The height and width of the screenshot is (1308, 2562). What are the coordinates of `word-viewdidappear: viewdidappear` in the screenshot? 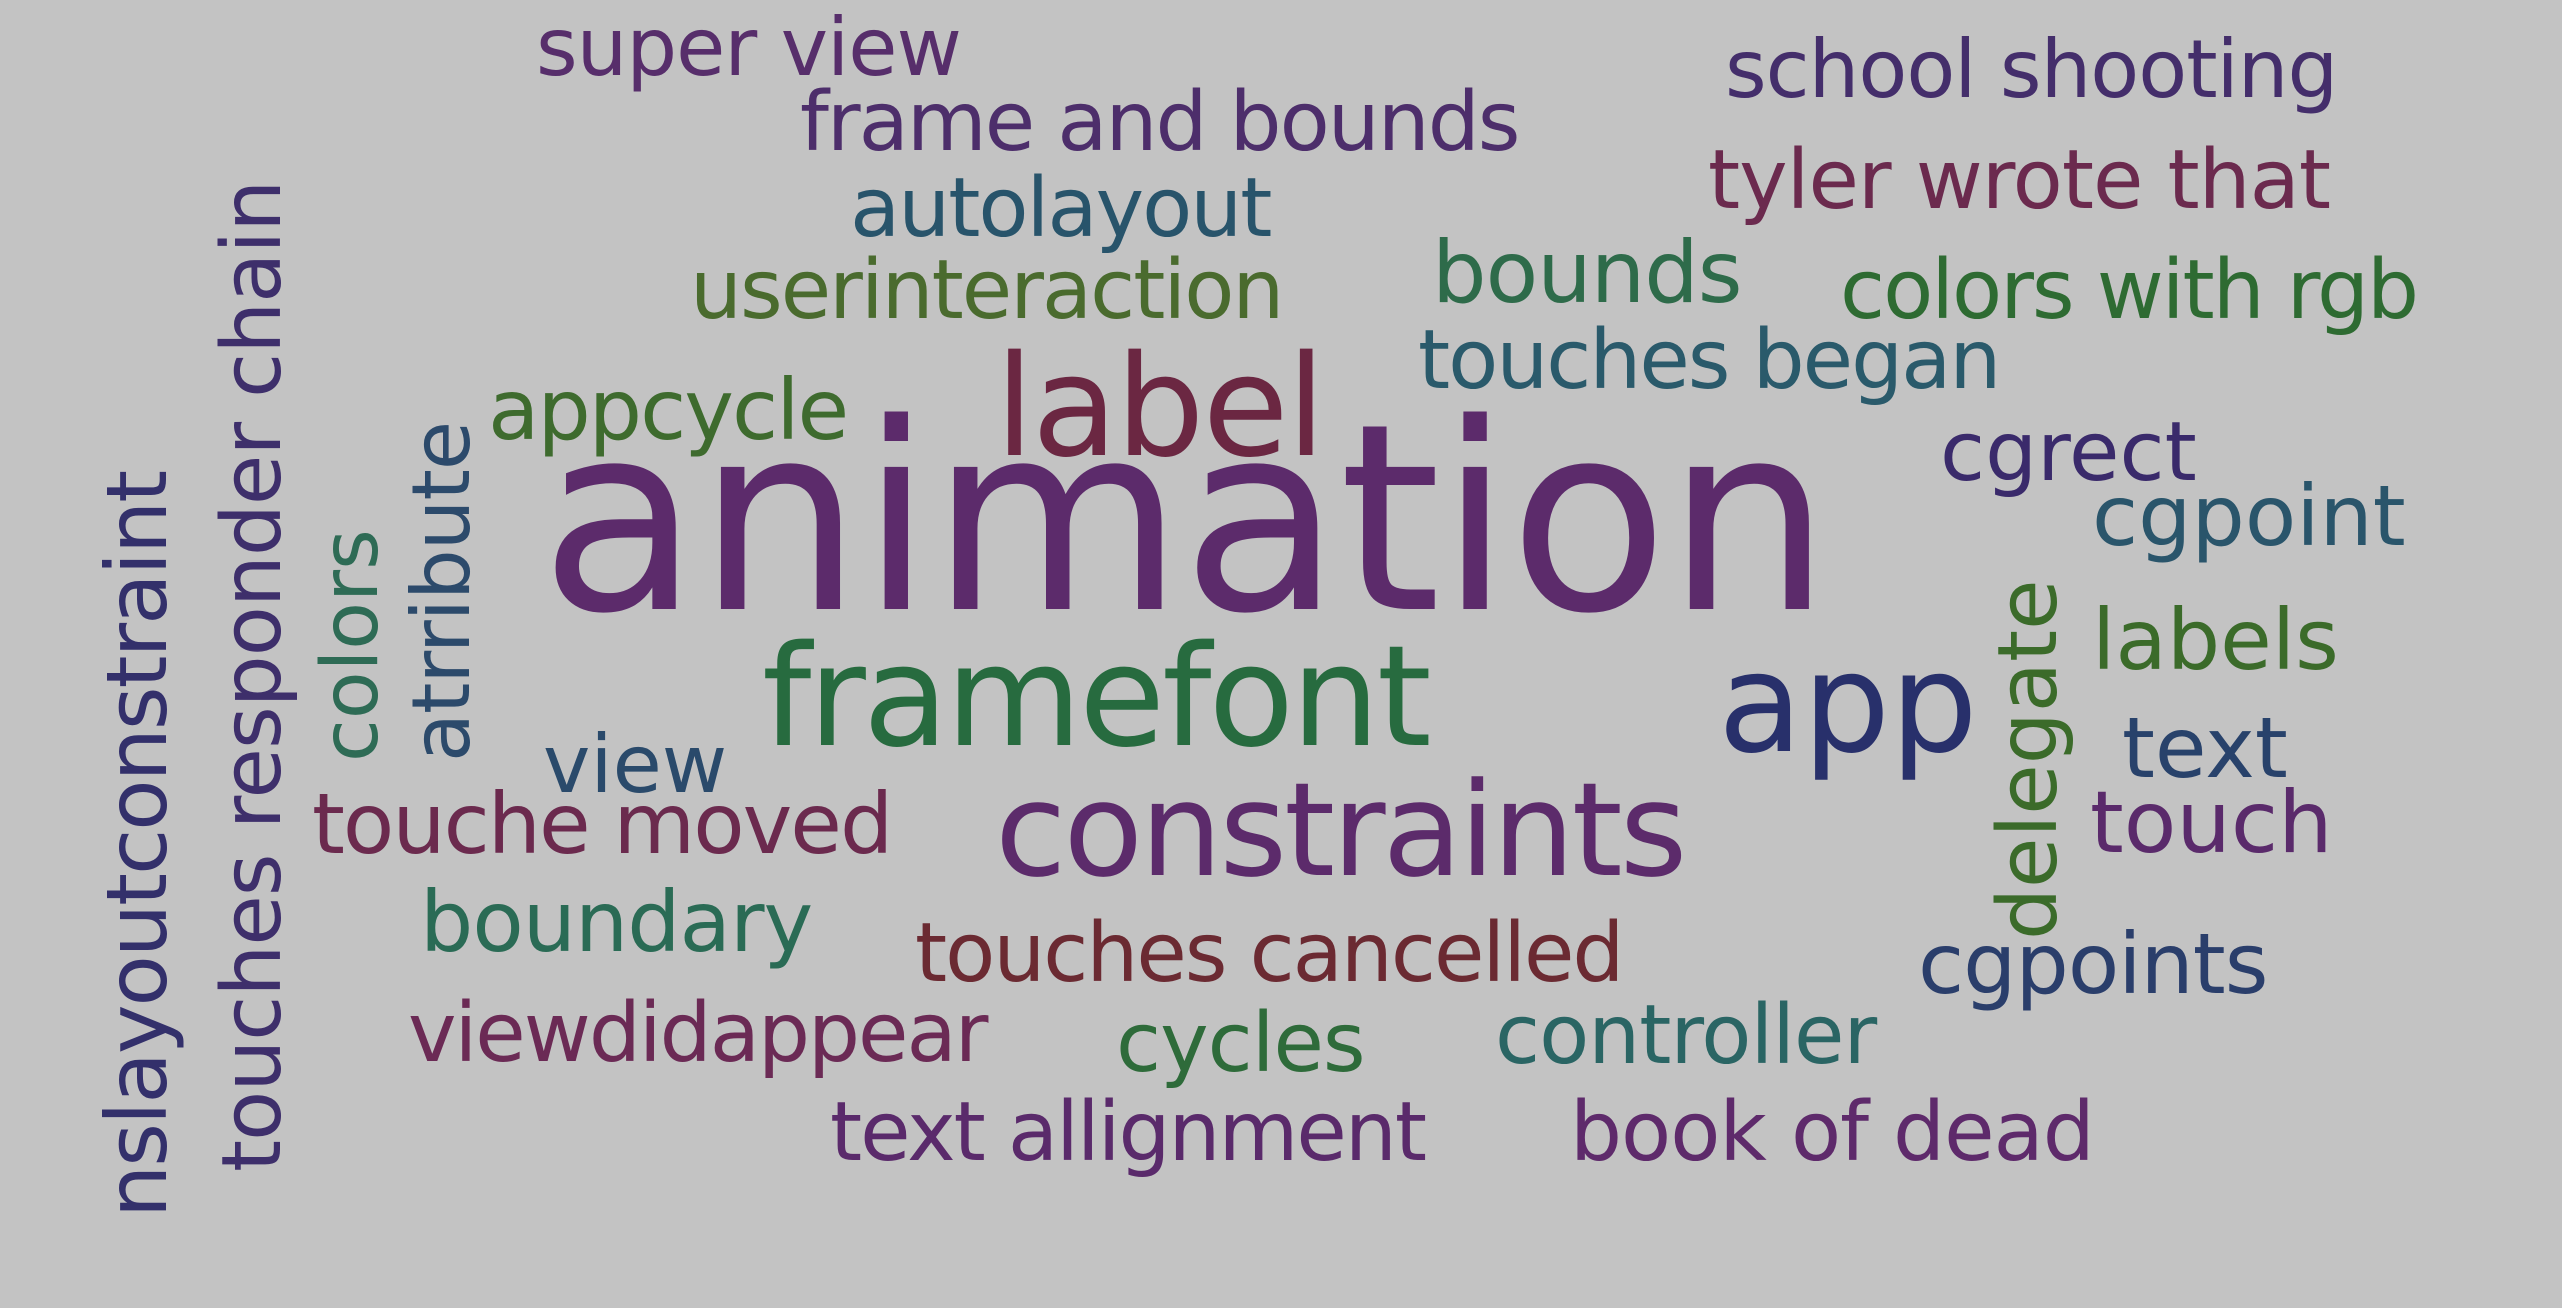 It's located at (698, 1033).